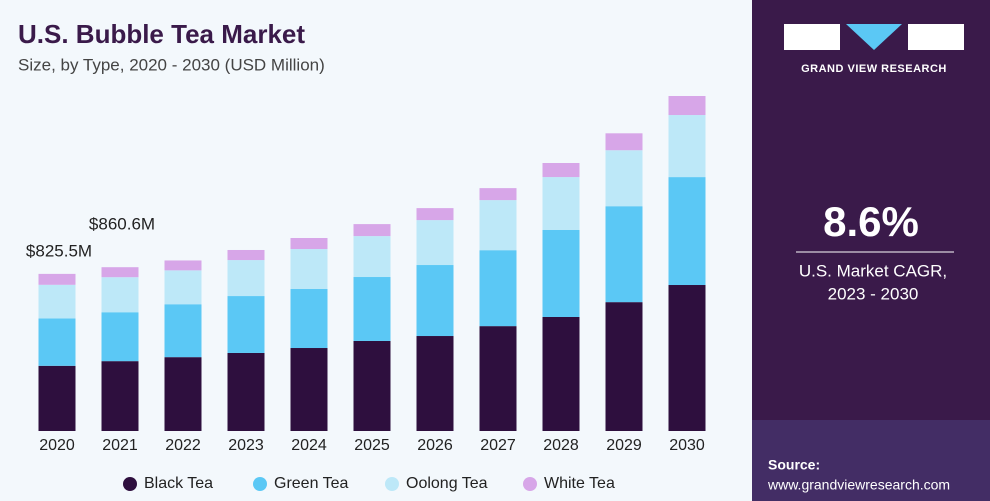 This screenshot has width=990, height=501. Describe the element at coordinates (874, 37) in the screenshot. I see `logo` at that location.